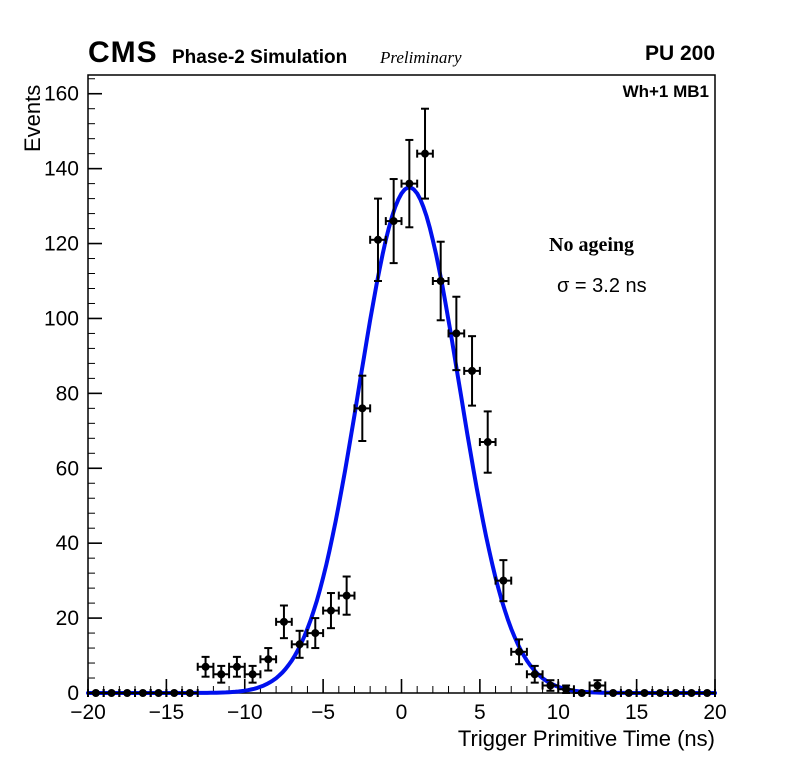 This screenshot has height=772, width=796. I want to click on x-tick-label: 15, so click(636, 712).